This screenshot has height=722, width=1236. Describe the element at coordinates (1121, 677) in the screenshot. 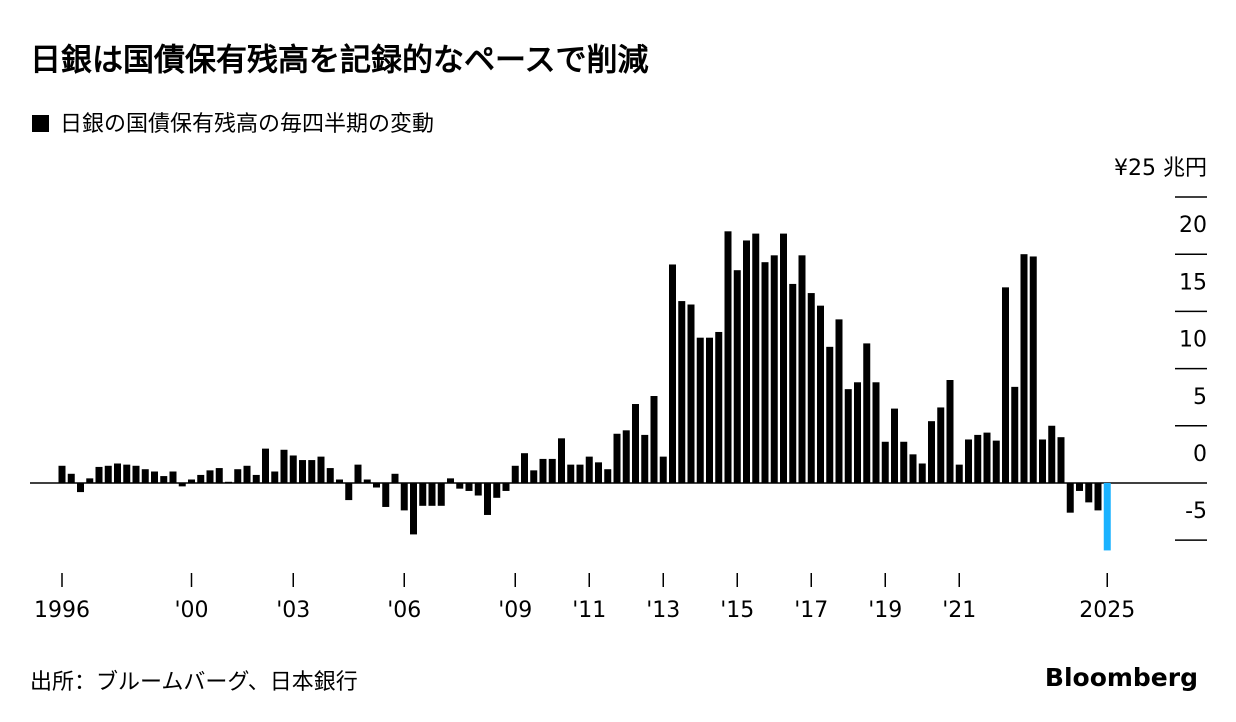

I see `brand: Bloomberg` at that location.